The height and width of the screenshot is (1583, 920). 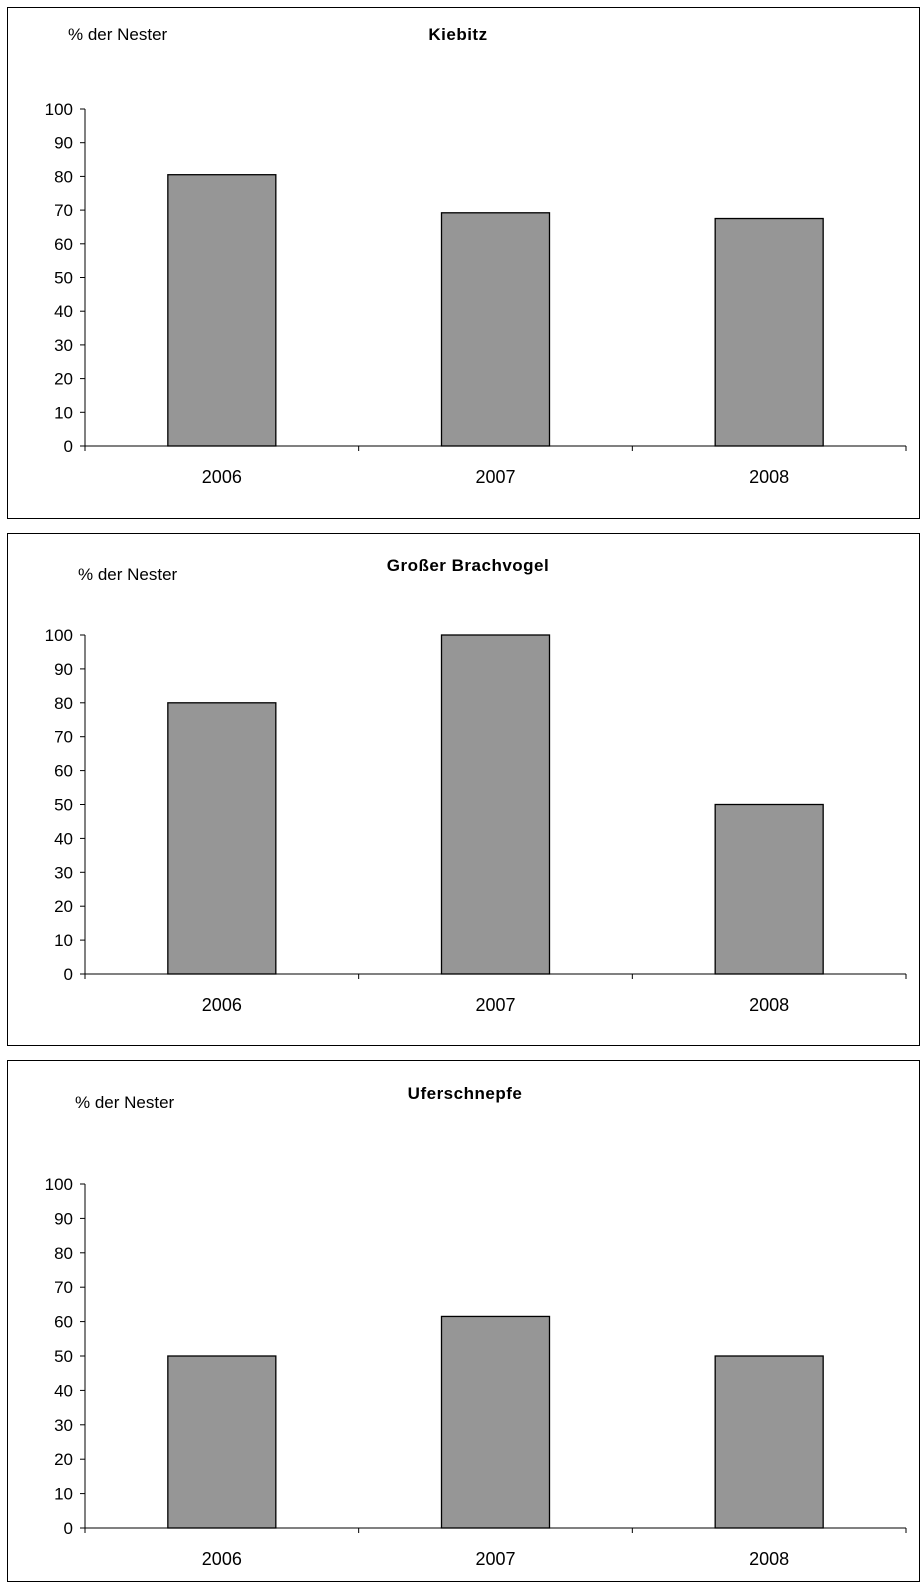 I want to click on chart-title: Uferschnepfe, so click(x=465, y=1093).